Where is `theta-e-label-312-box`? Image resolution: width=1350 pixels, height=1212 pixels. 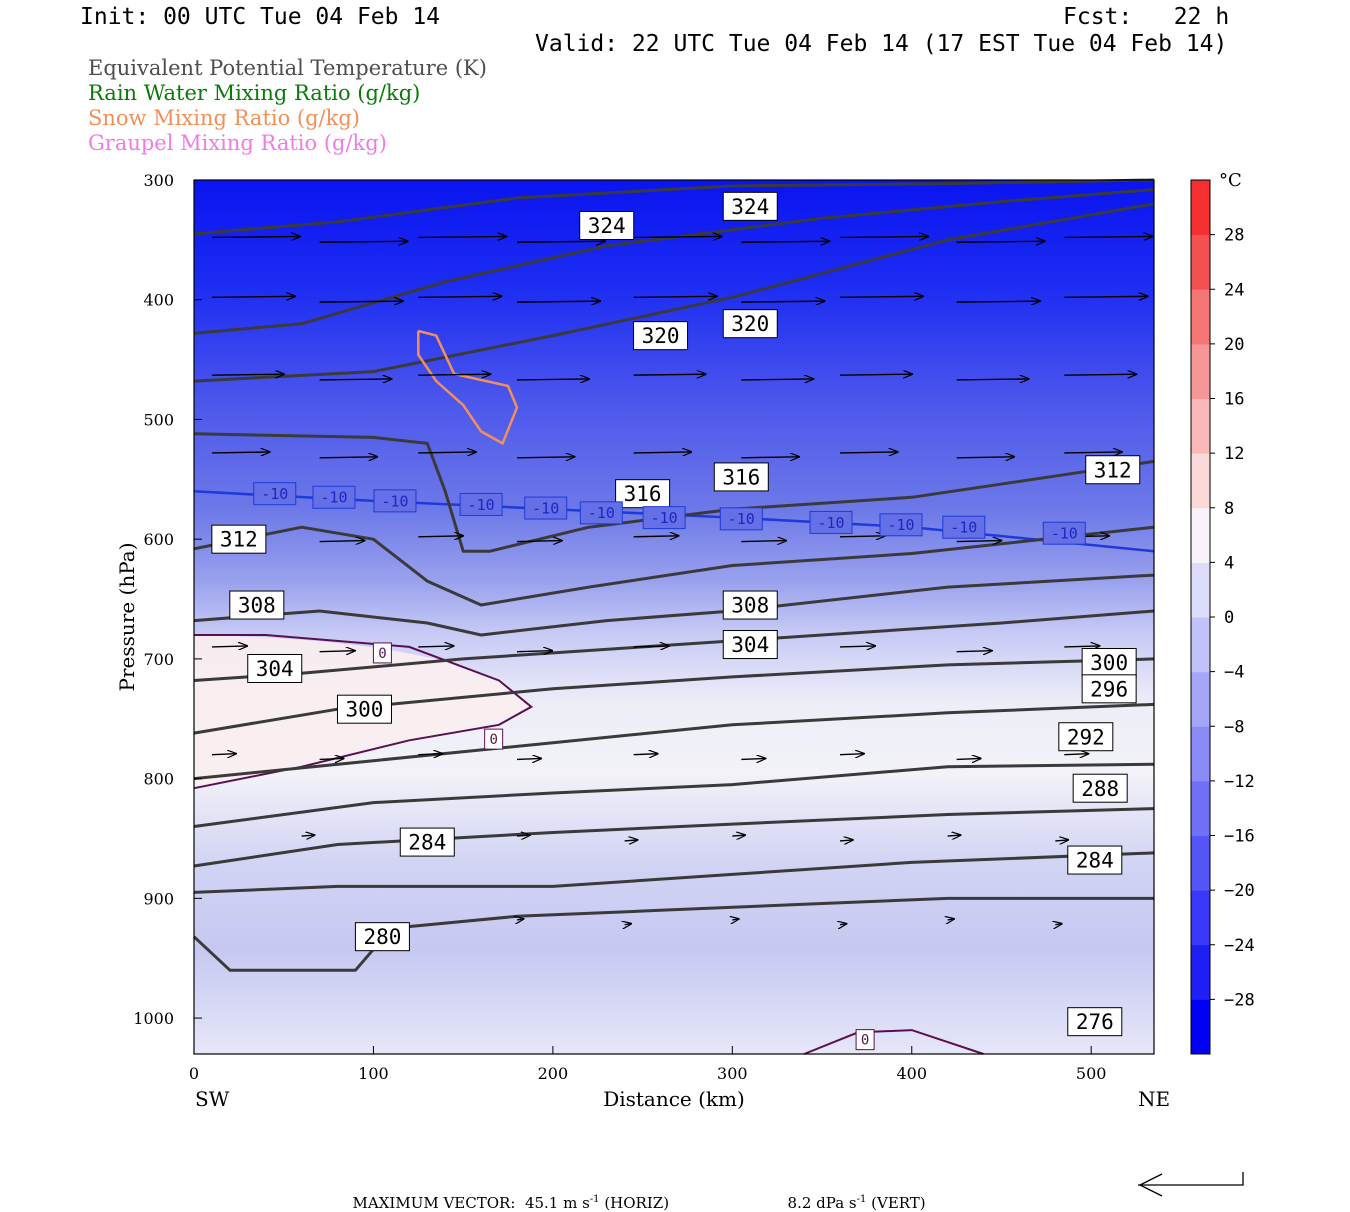 theta-e-label-312-box is located at coordinates (239, 539).